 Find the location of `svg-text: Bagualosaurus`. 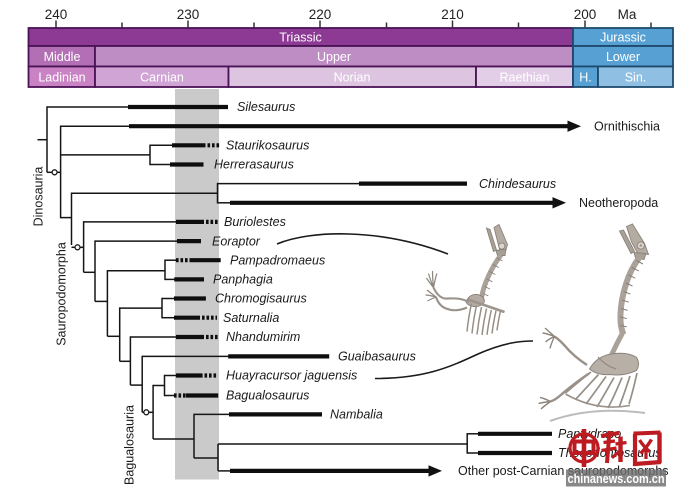

svg-text: Bagualosaurus is located at coordinates (267, 396).